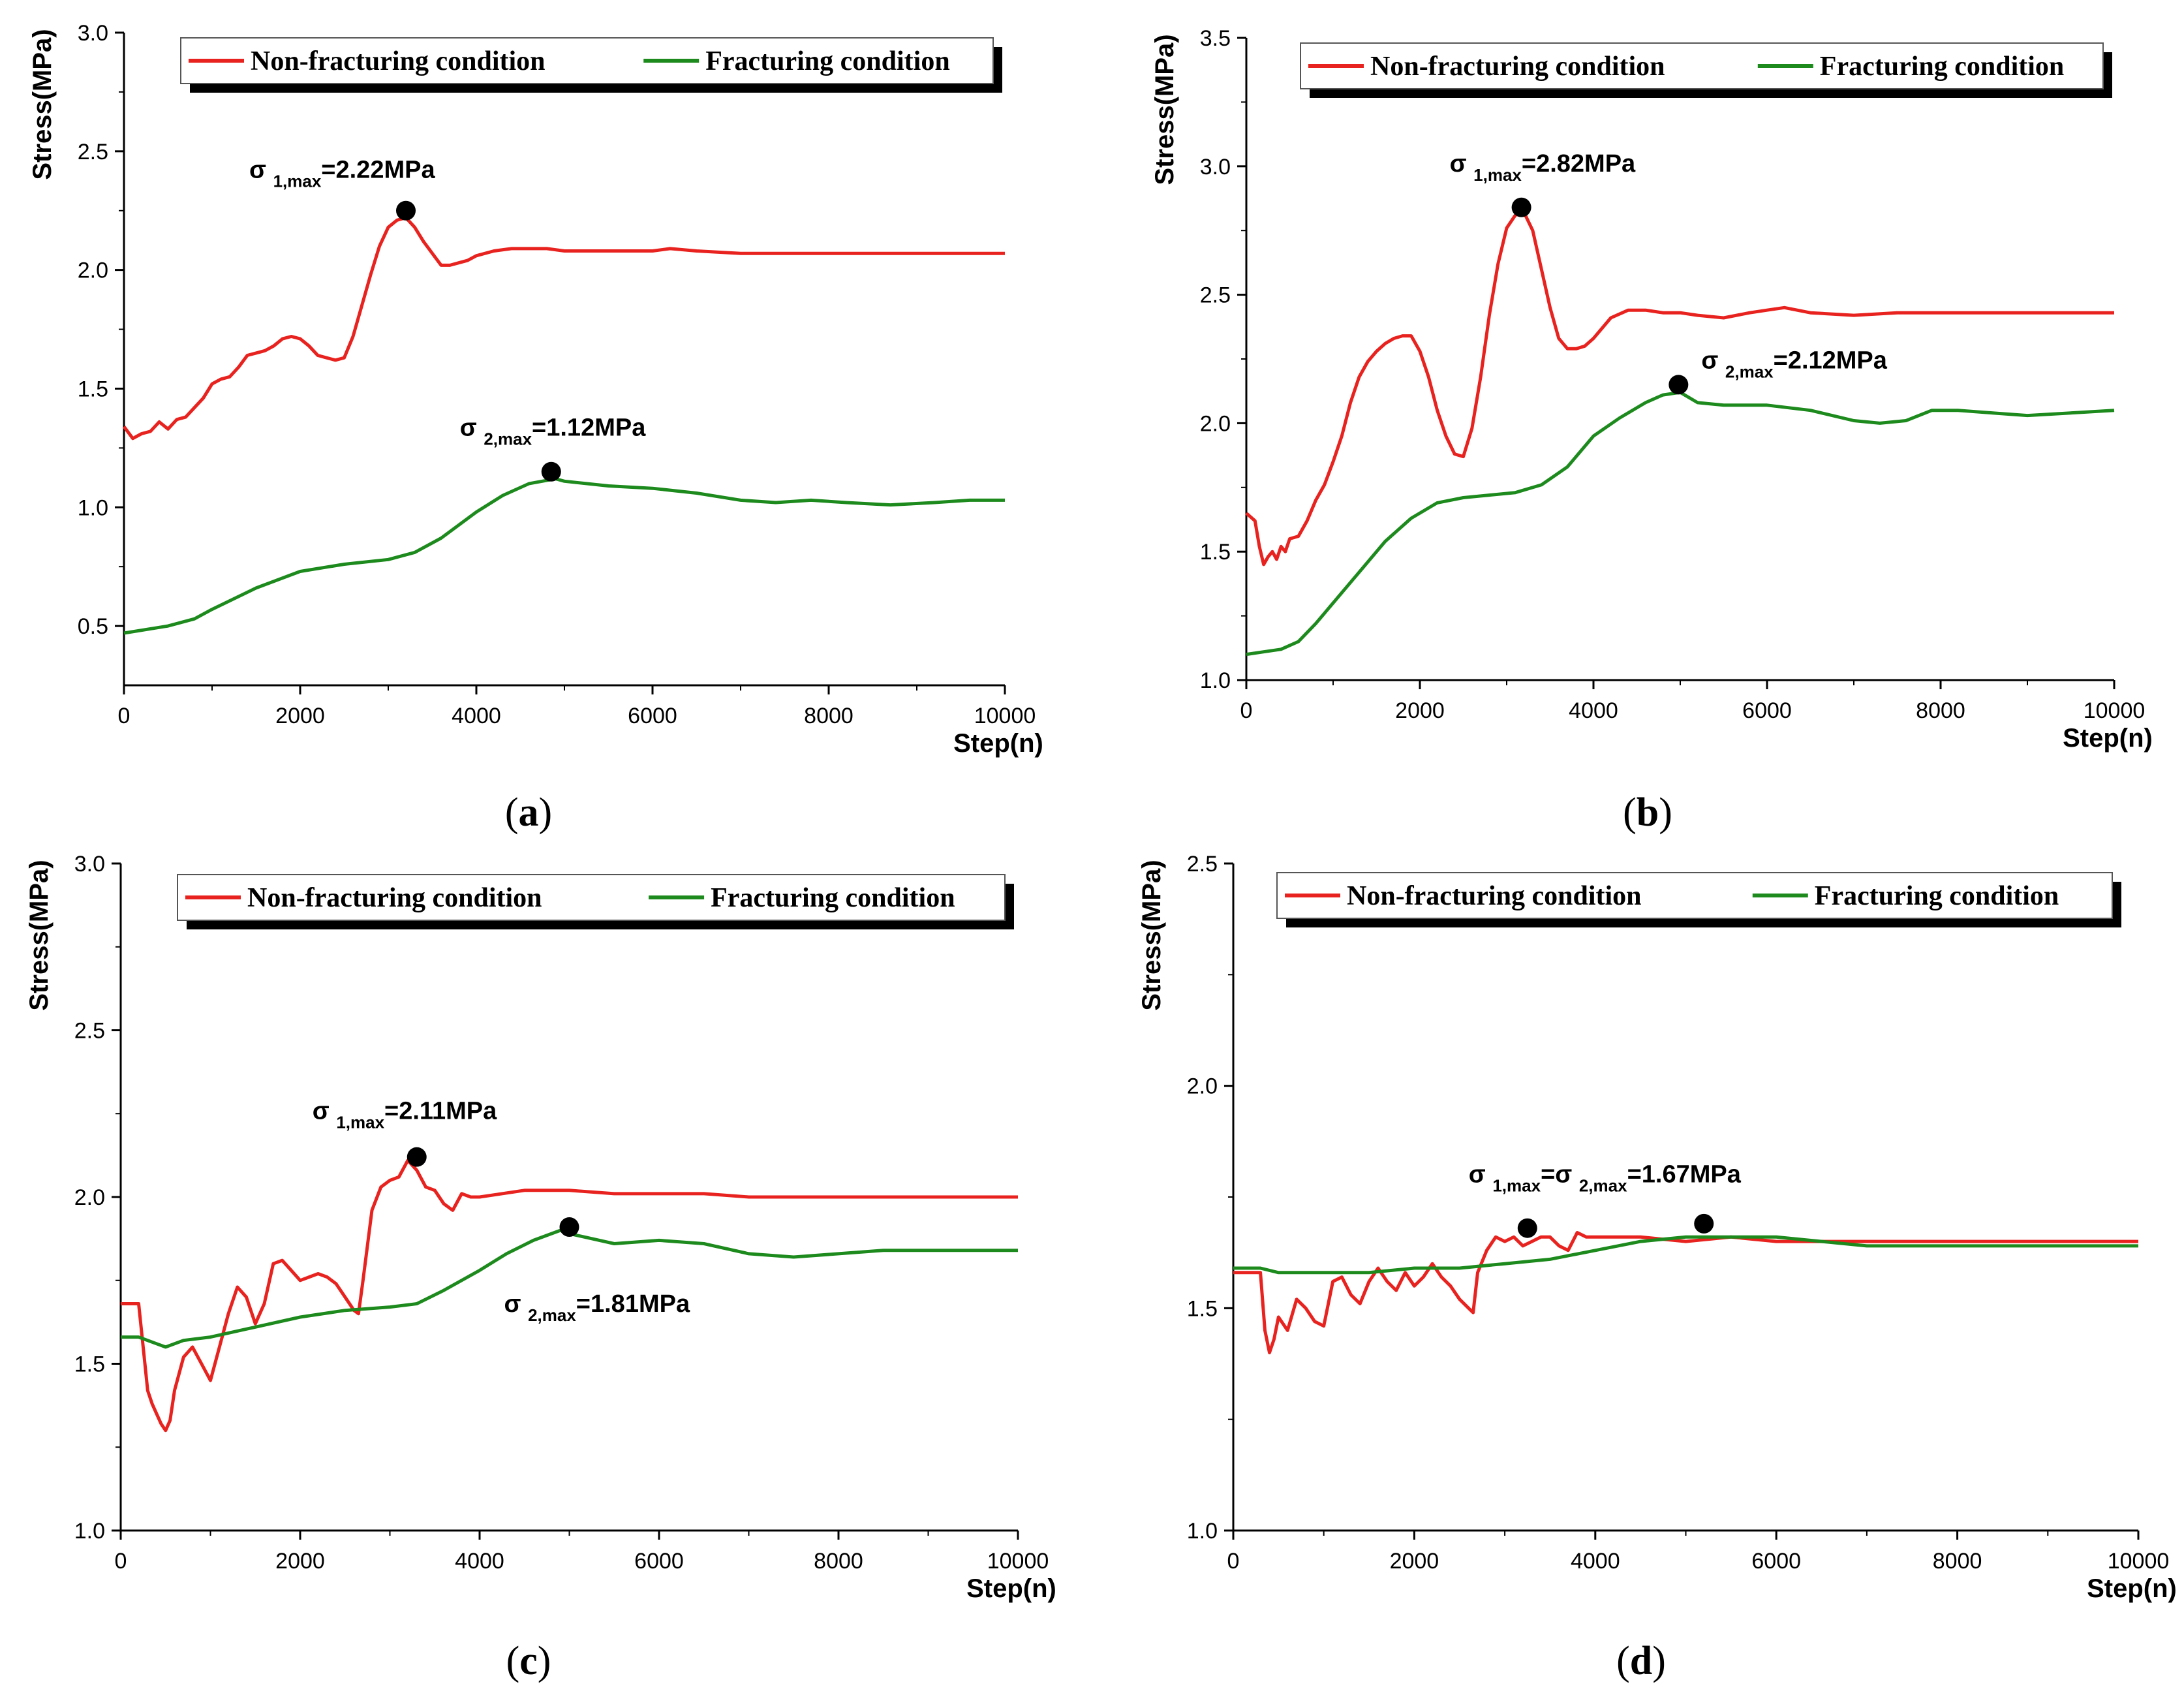 The height and width of the screenshot is (1695, 2184). I want to click on panel-label: (c), so click(529, 1661).